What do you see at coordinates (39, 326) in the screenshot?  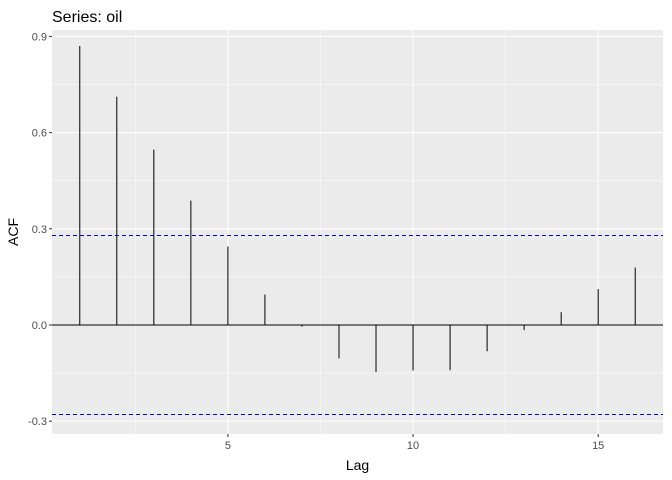 I see `y-tick-label: 0.0` at bounding box center [39, 326].